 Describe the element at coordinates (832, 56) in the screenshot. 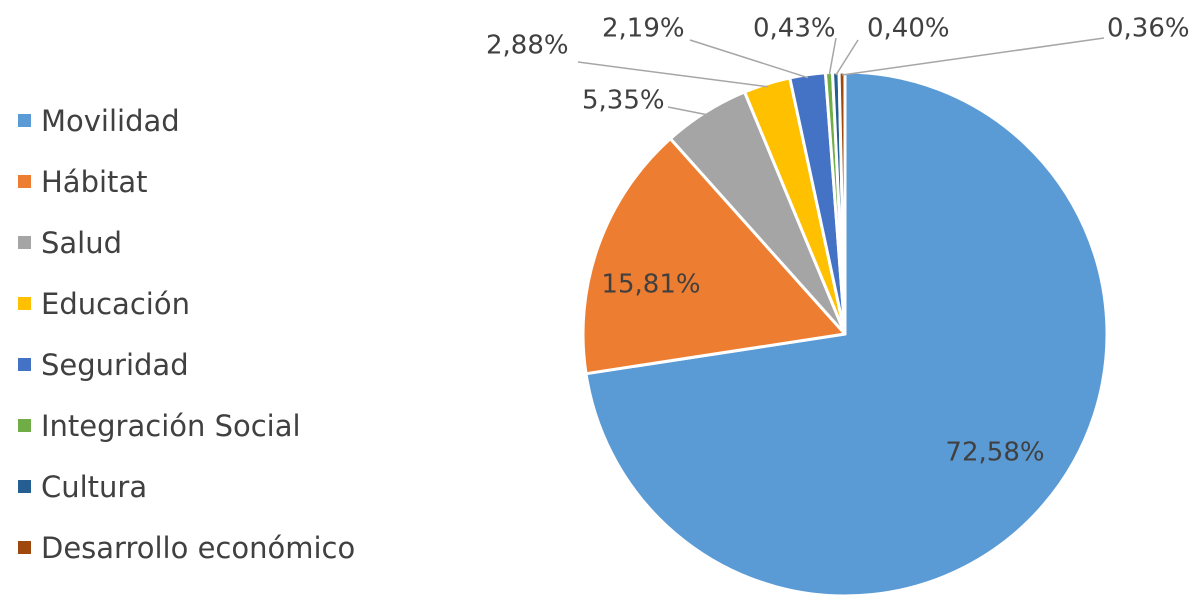

I see `leader-line-integracion-social` at that location.